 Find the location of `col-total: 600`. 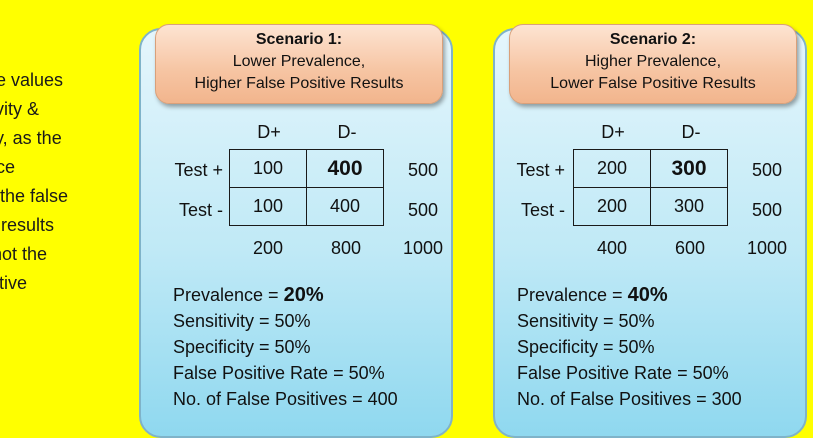

col-total: 600 is located at coordinates (690, 248).